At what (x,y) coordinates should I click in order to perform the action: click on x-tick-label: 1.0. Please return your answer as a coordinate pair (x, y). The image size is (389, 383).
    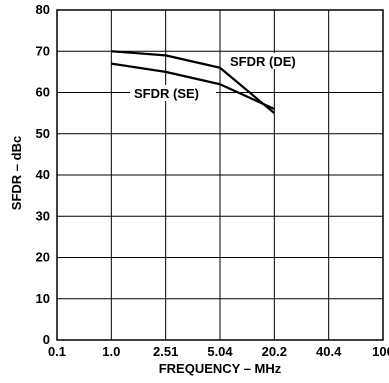
    Looking at the image, I should click on (111, 351).